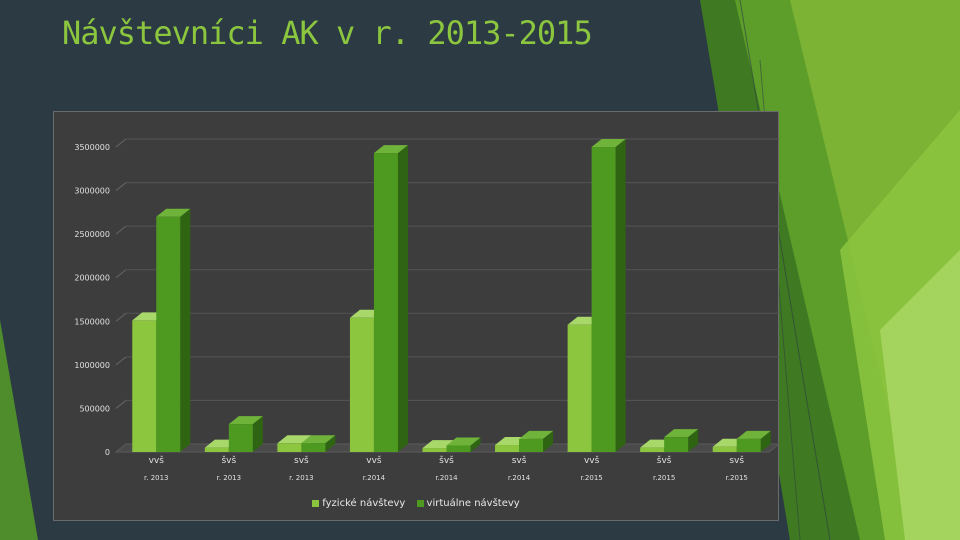 This screenshot has height=540, width=960. I want to click on legend-swatch-virtualne, so click(420, 503).